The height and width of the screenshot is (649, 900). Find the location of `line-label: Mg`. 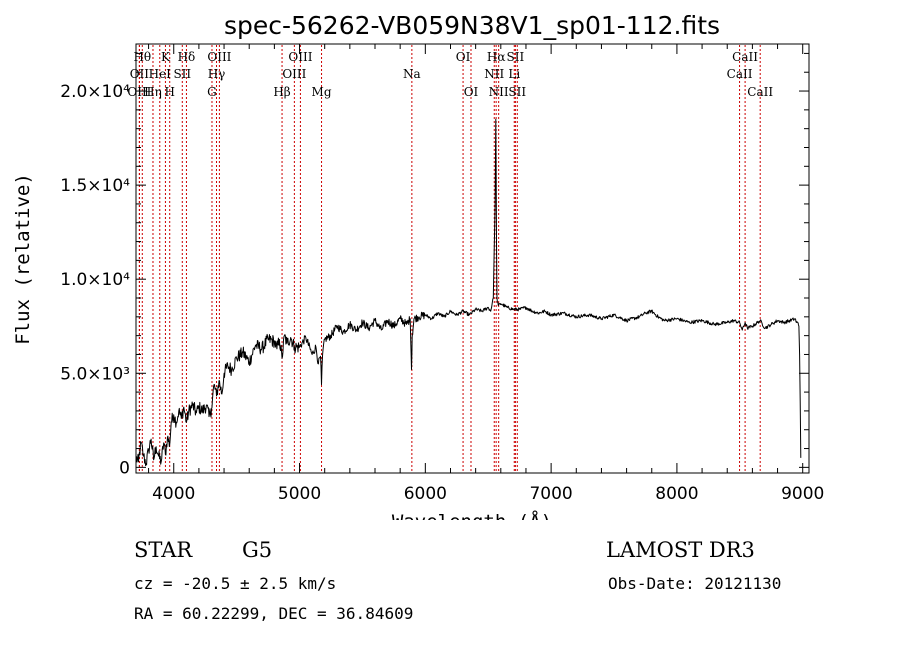

line-label: Mg is located at coordinates (322, 92).